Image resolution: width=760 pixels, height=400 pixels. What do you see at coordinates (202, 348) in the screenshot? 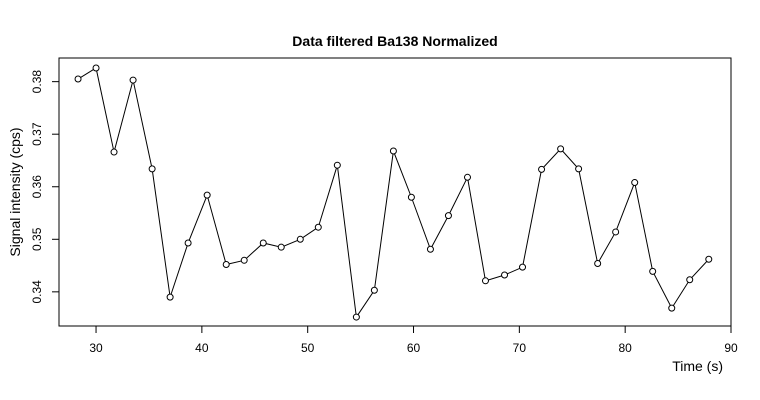
I see `x-tick-label: 40` at bounding box center [202, 348].